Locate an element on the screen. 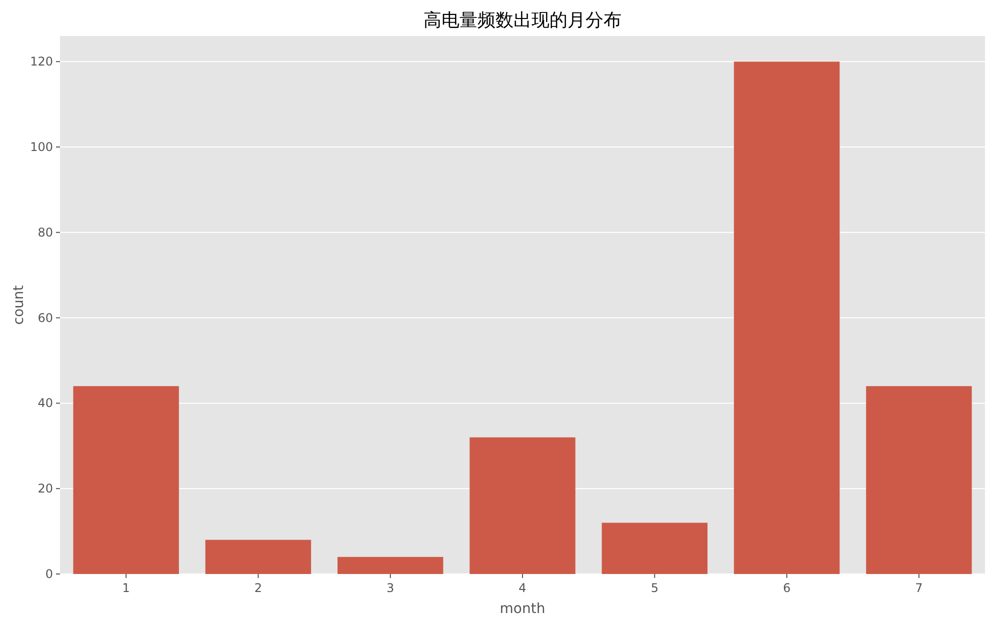 Image resolution: width=1000 pixels, height=625 pixels. y-tick-label: 60 is located at coordinates (45, 317).